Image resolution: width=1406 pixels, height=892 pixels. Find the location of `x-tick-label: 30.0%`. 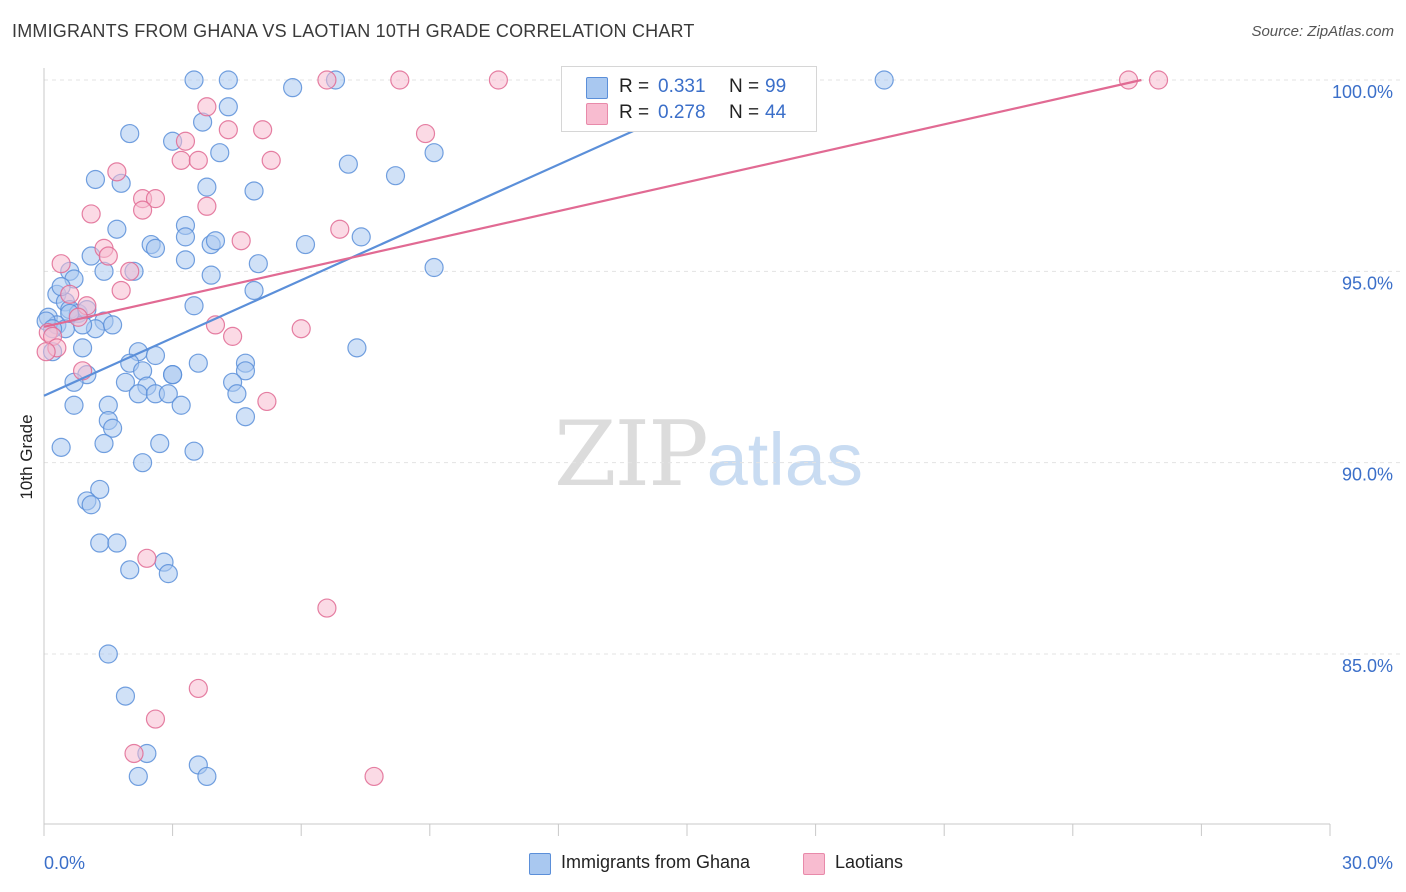

x-tick-label: 30.0% is located at coordinates (1367, 863).